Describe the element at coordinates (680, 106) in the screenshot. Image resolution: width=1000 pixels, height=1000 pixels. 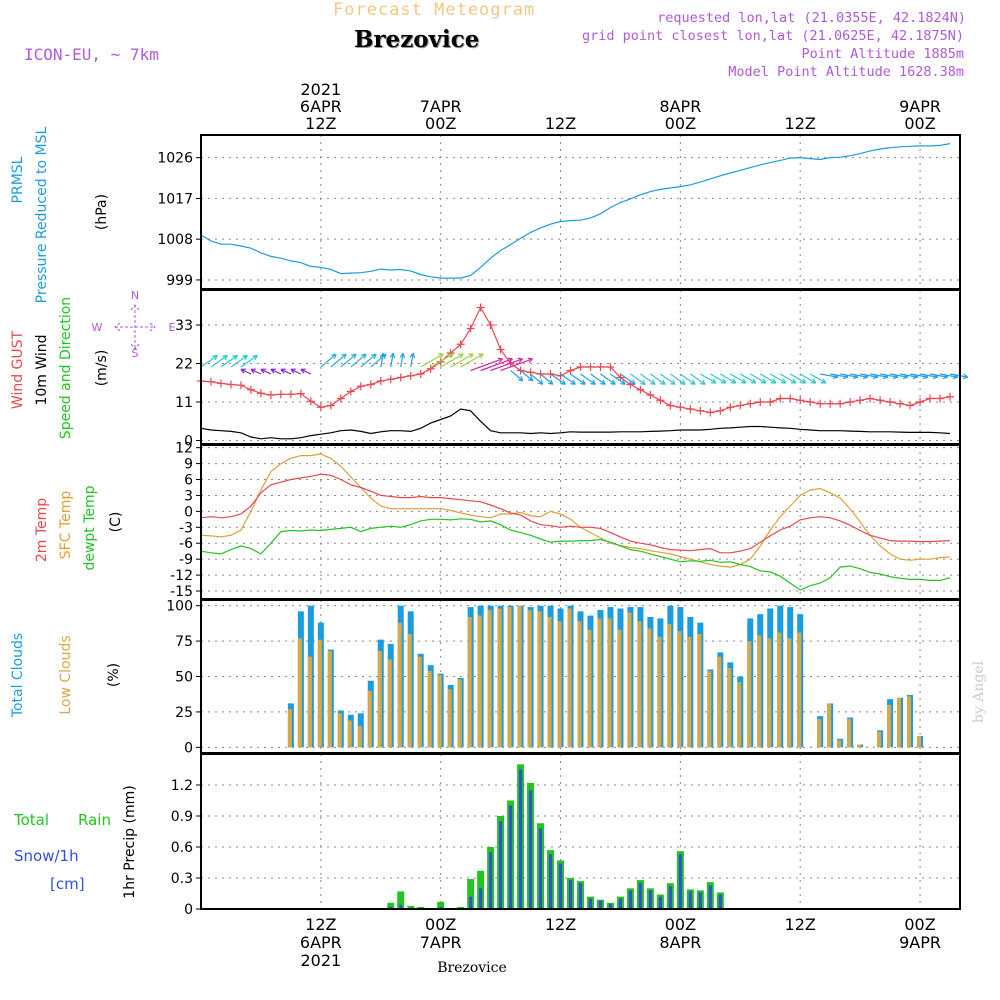
I see `top-time-label: 8APR` at that location.